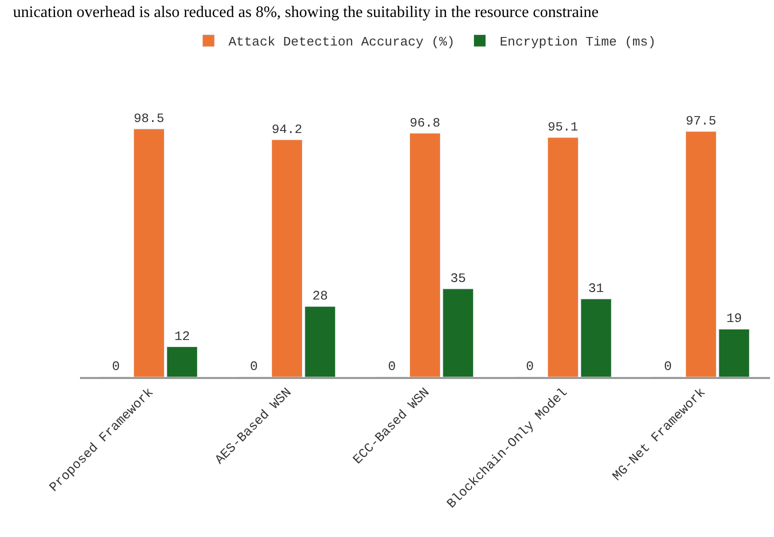 This screenshot has width=774, height=537. What do you see at coordinates (596, 288) in the screenshot?
I see `data-label: 31` at bounding box center [596, 288].